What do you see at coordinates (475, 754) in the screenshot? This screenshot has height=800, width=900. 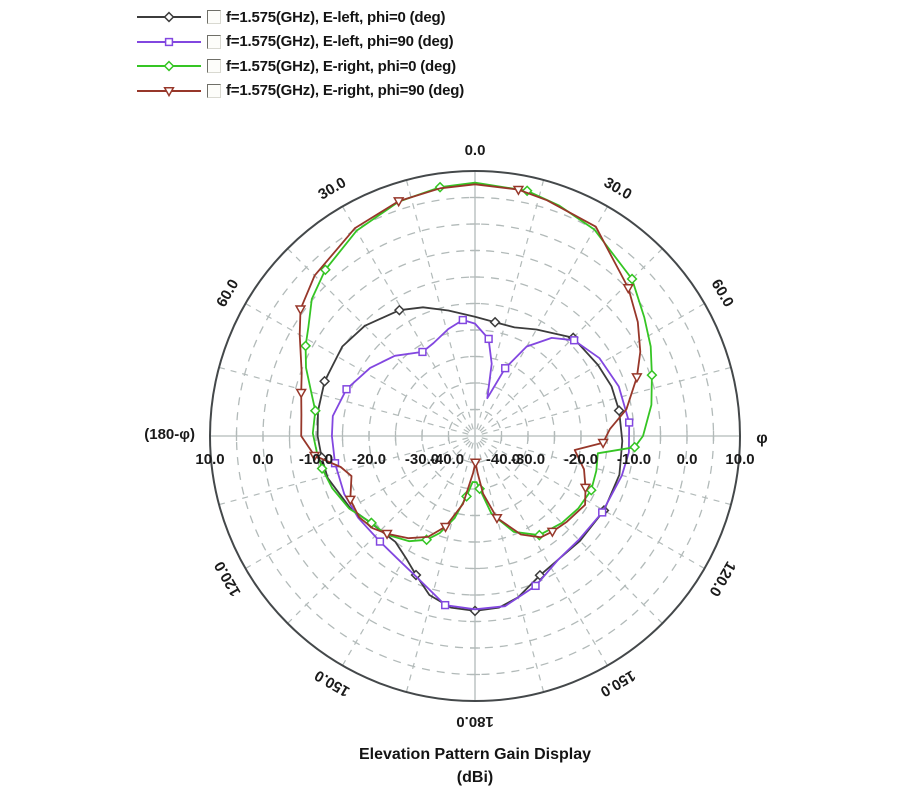 I see `chart-title: Elevation Pattern Gain Display` at bounding box center [475, 754].